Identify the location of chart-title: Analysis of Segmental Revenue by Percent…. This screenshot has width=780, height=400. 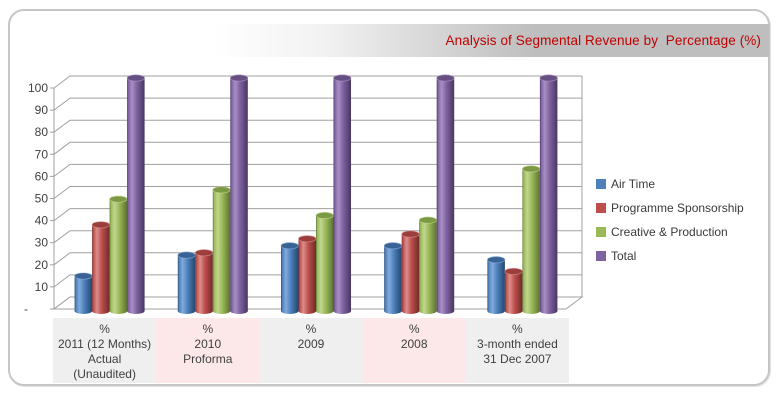
(603, 40).